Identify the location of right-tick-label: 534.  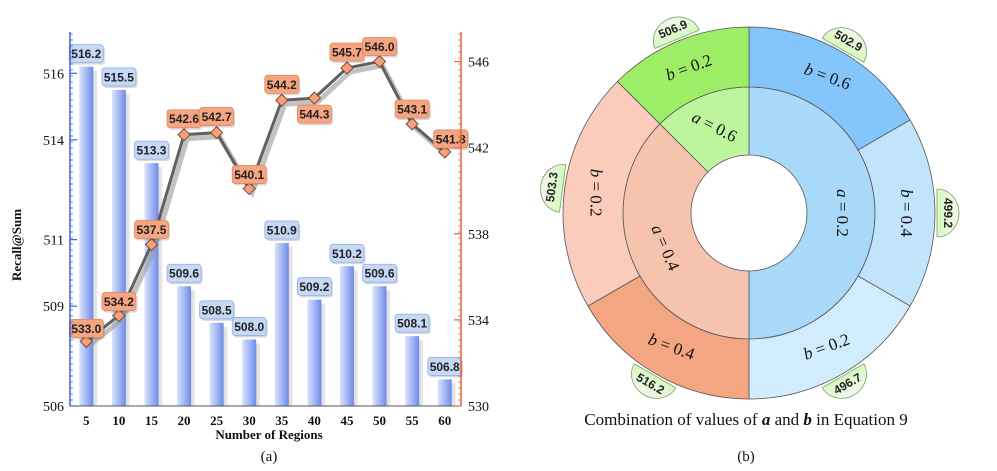
(478, 321).